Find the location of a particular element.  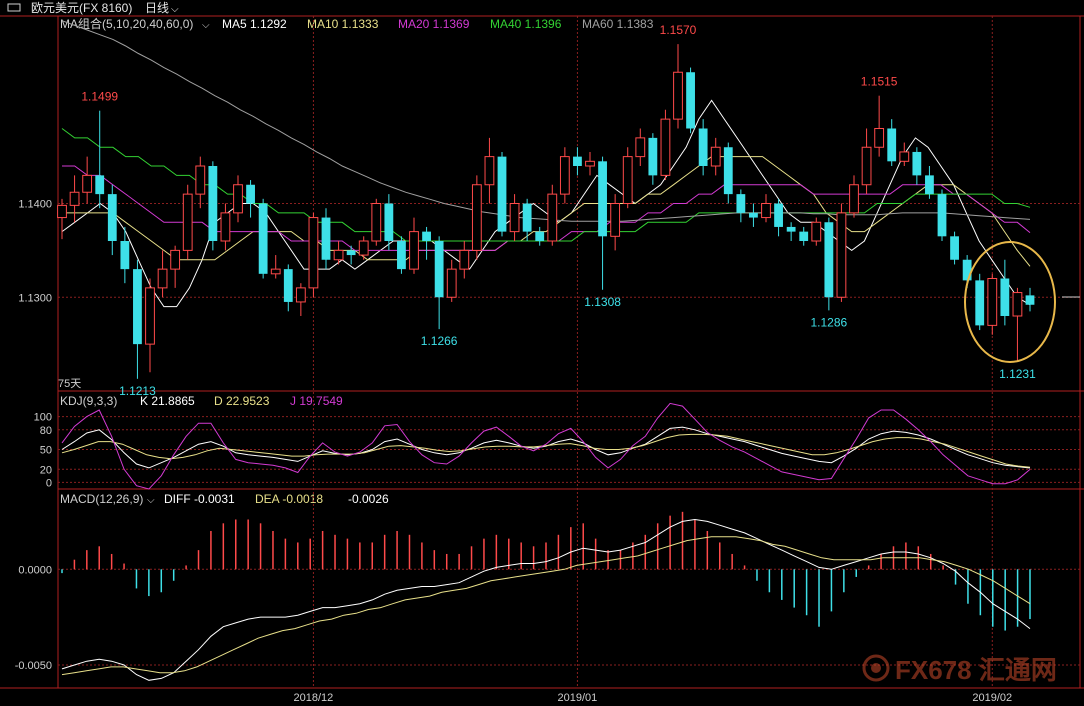

ma40-line is located at coordinates (546, 185).